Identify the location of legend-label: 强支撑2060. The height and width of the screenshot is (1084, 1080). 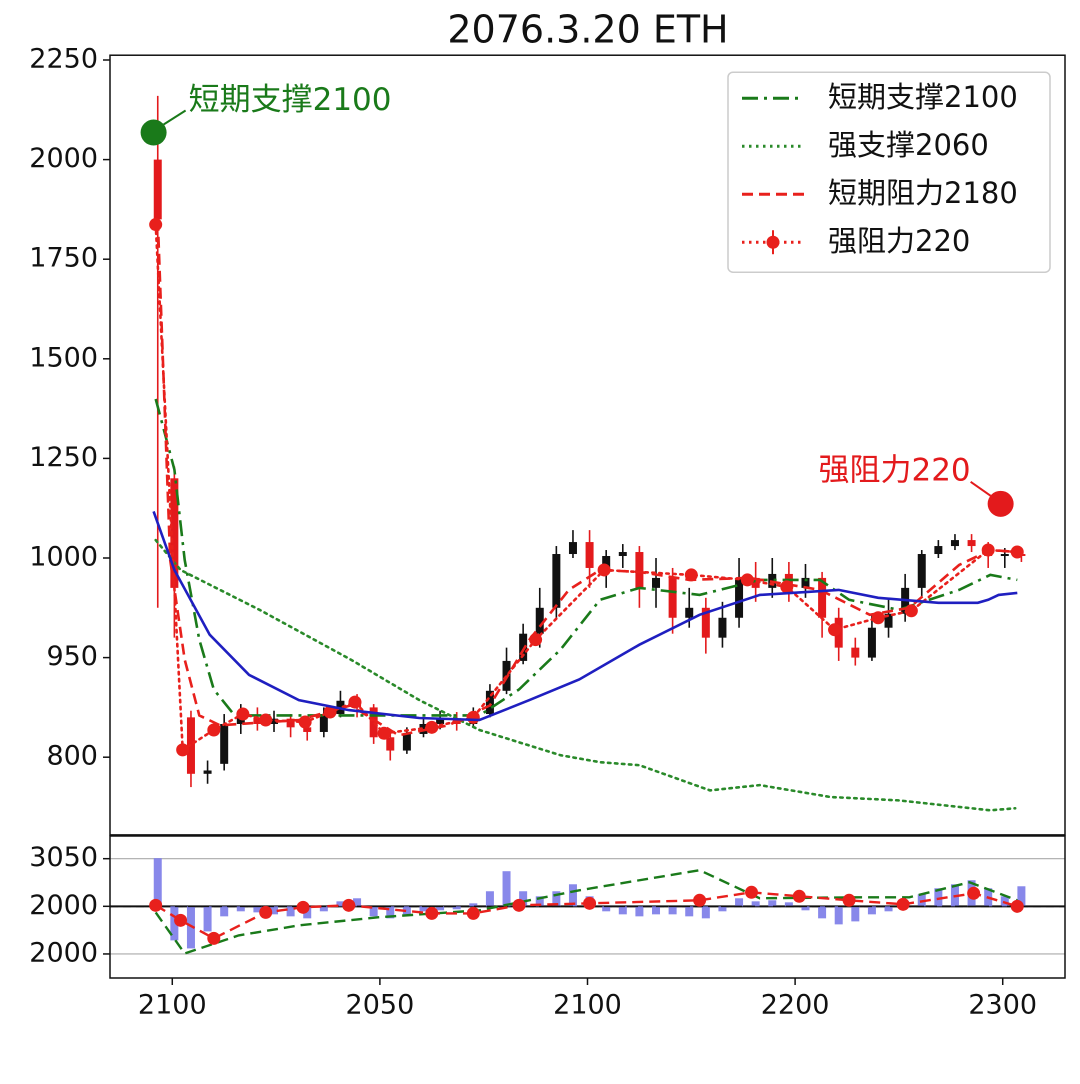
(908, 145).